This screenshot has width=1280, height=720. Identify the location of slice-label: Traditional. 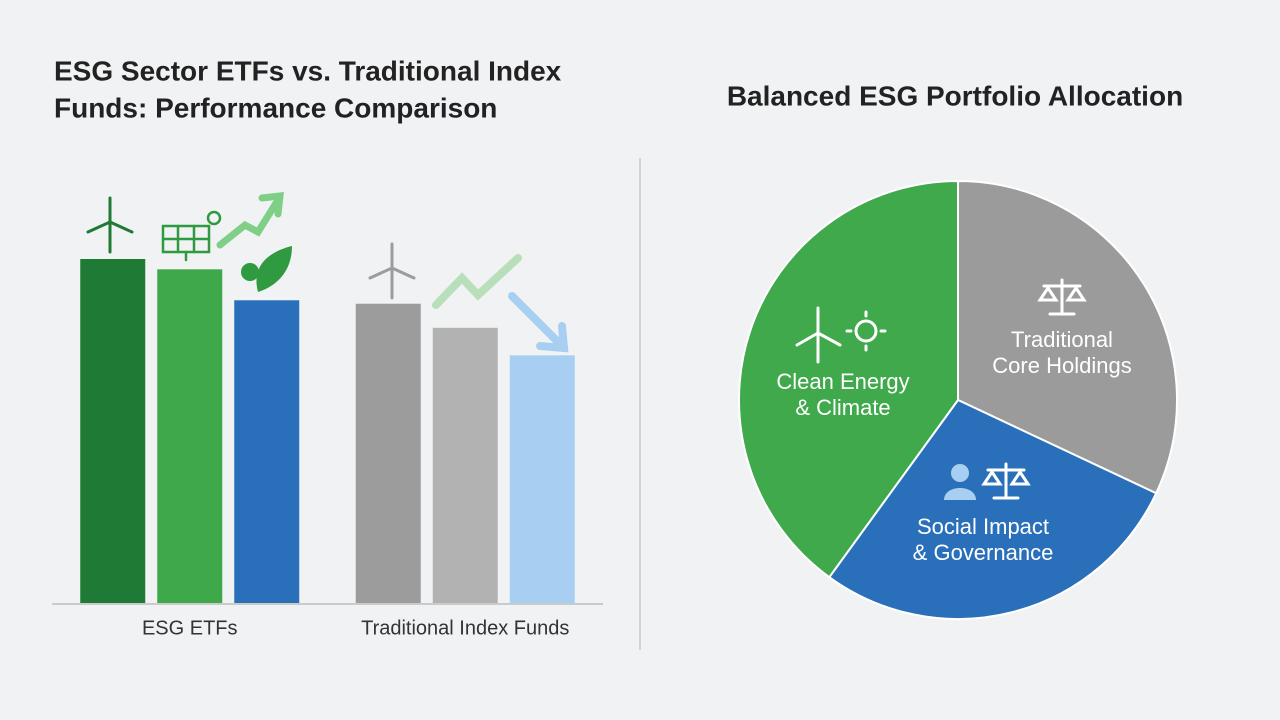
(1062, 339).